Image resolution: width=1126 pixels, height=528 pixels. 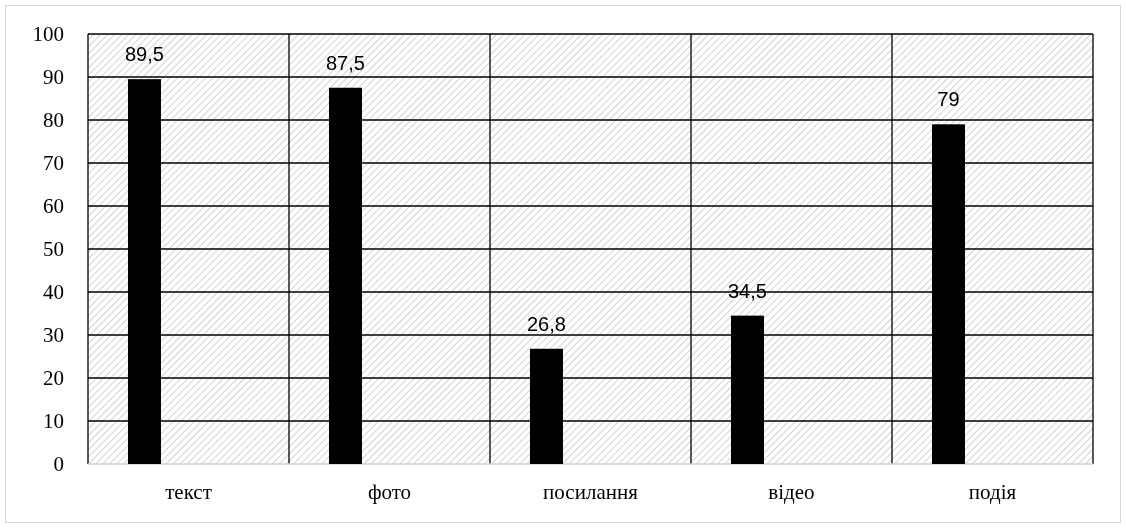 I want to click on data-label: 89,5, so click(x=144, y=54).